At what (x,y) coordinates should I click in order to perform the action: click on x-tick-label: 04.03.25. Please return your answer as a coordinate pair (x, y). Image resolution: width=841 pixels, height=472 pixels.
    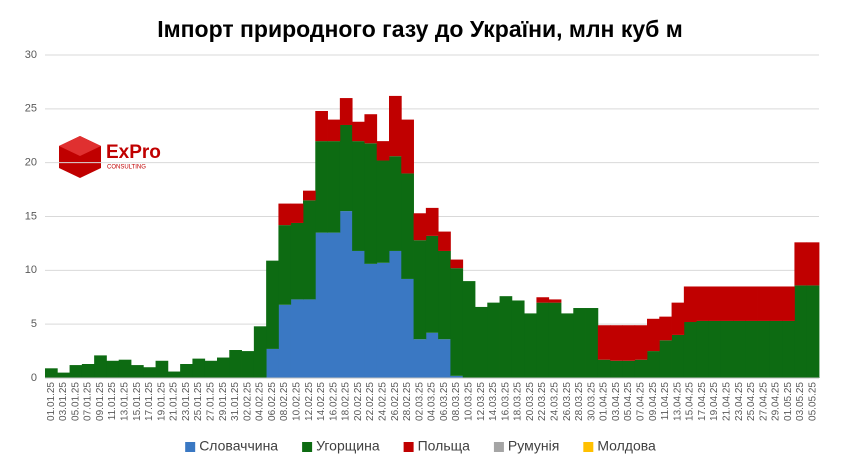
    Looking at the image, I should click on (432, 401).